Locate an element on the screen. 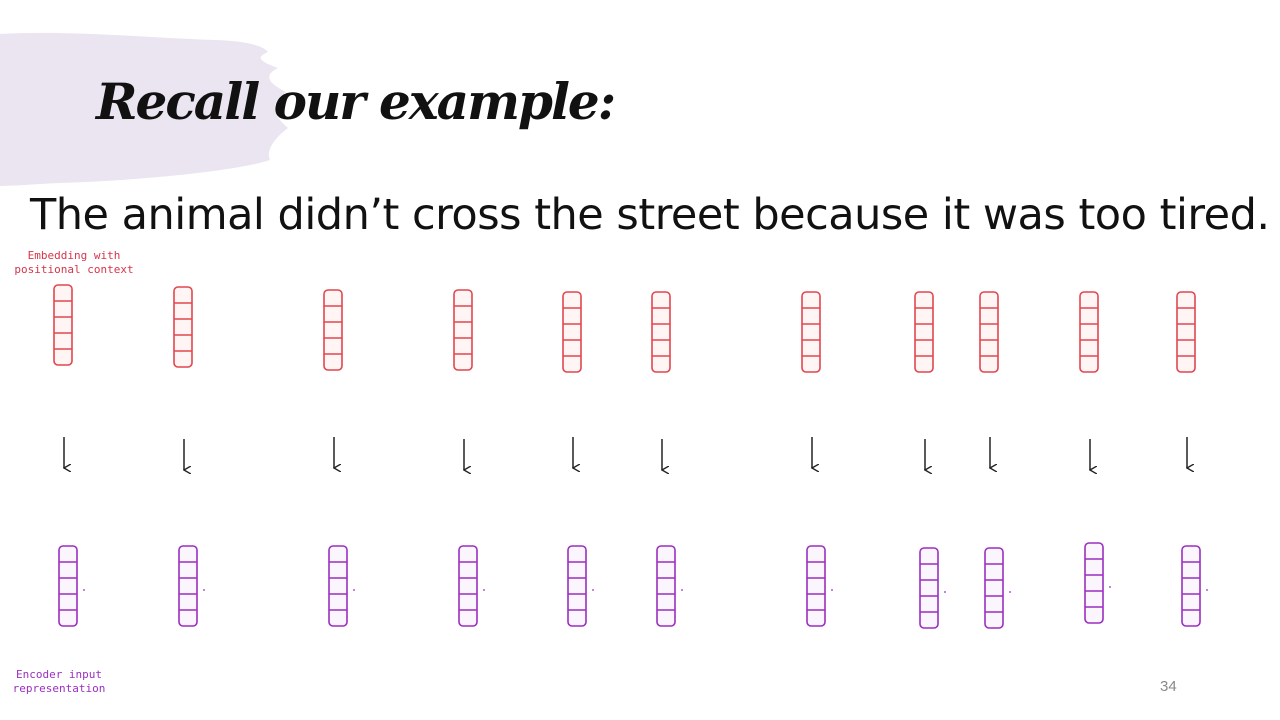 The height and width of the screenshot is (720, 1280). encoder-vector-10-frame is located at coordinates (1094, 583).